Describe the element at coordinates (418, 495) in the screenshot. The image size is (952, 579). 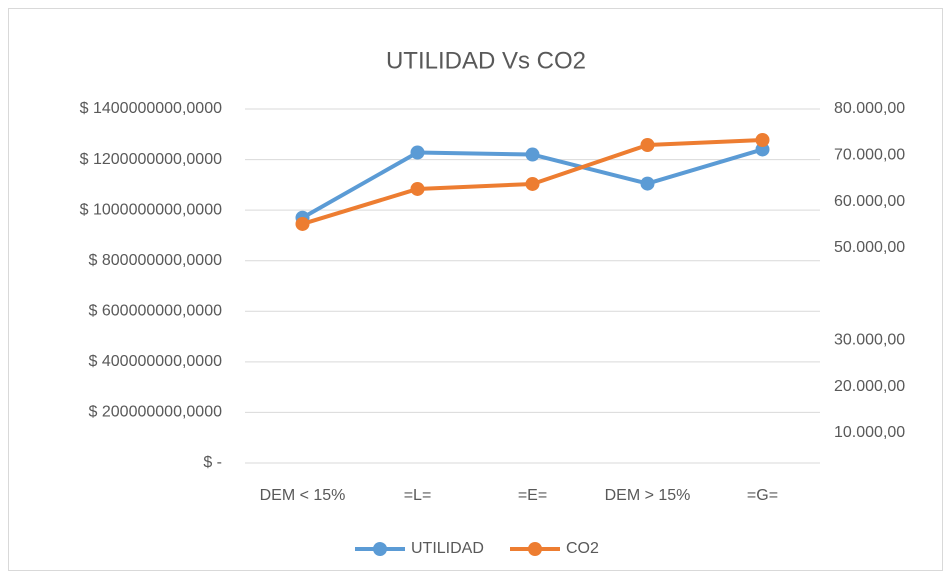
I see `x-tick-label: =L=` at that location.